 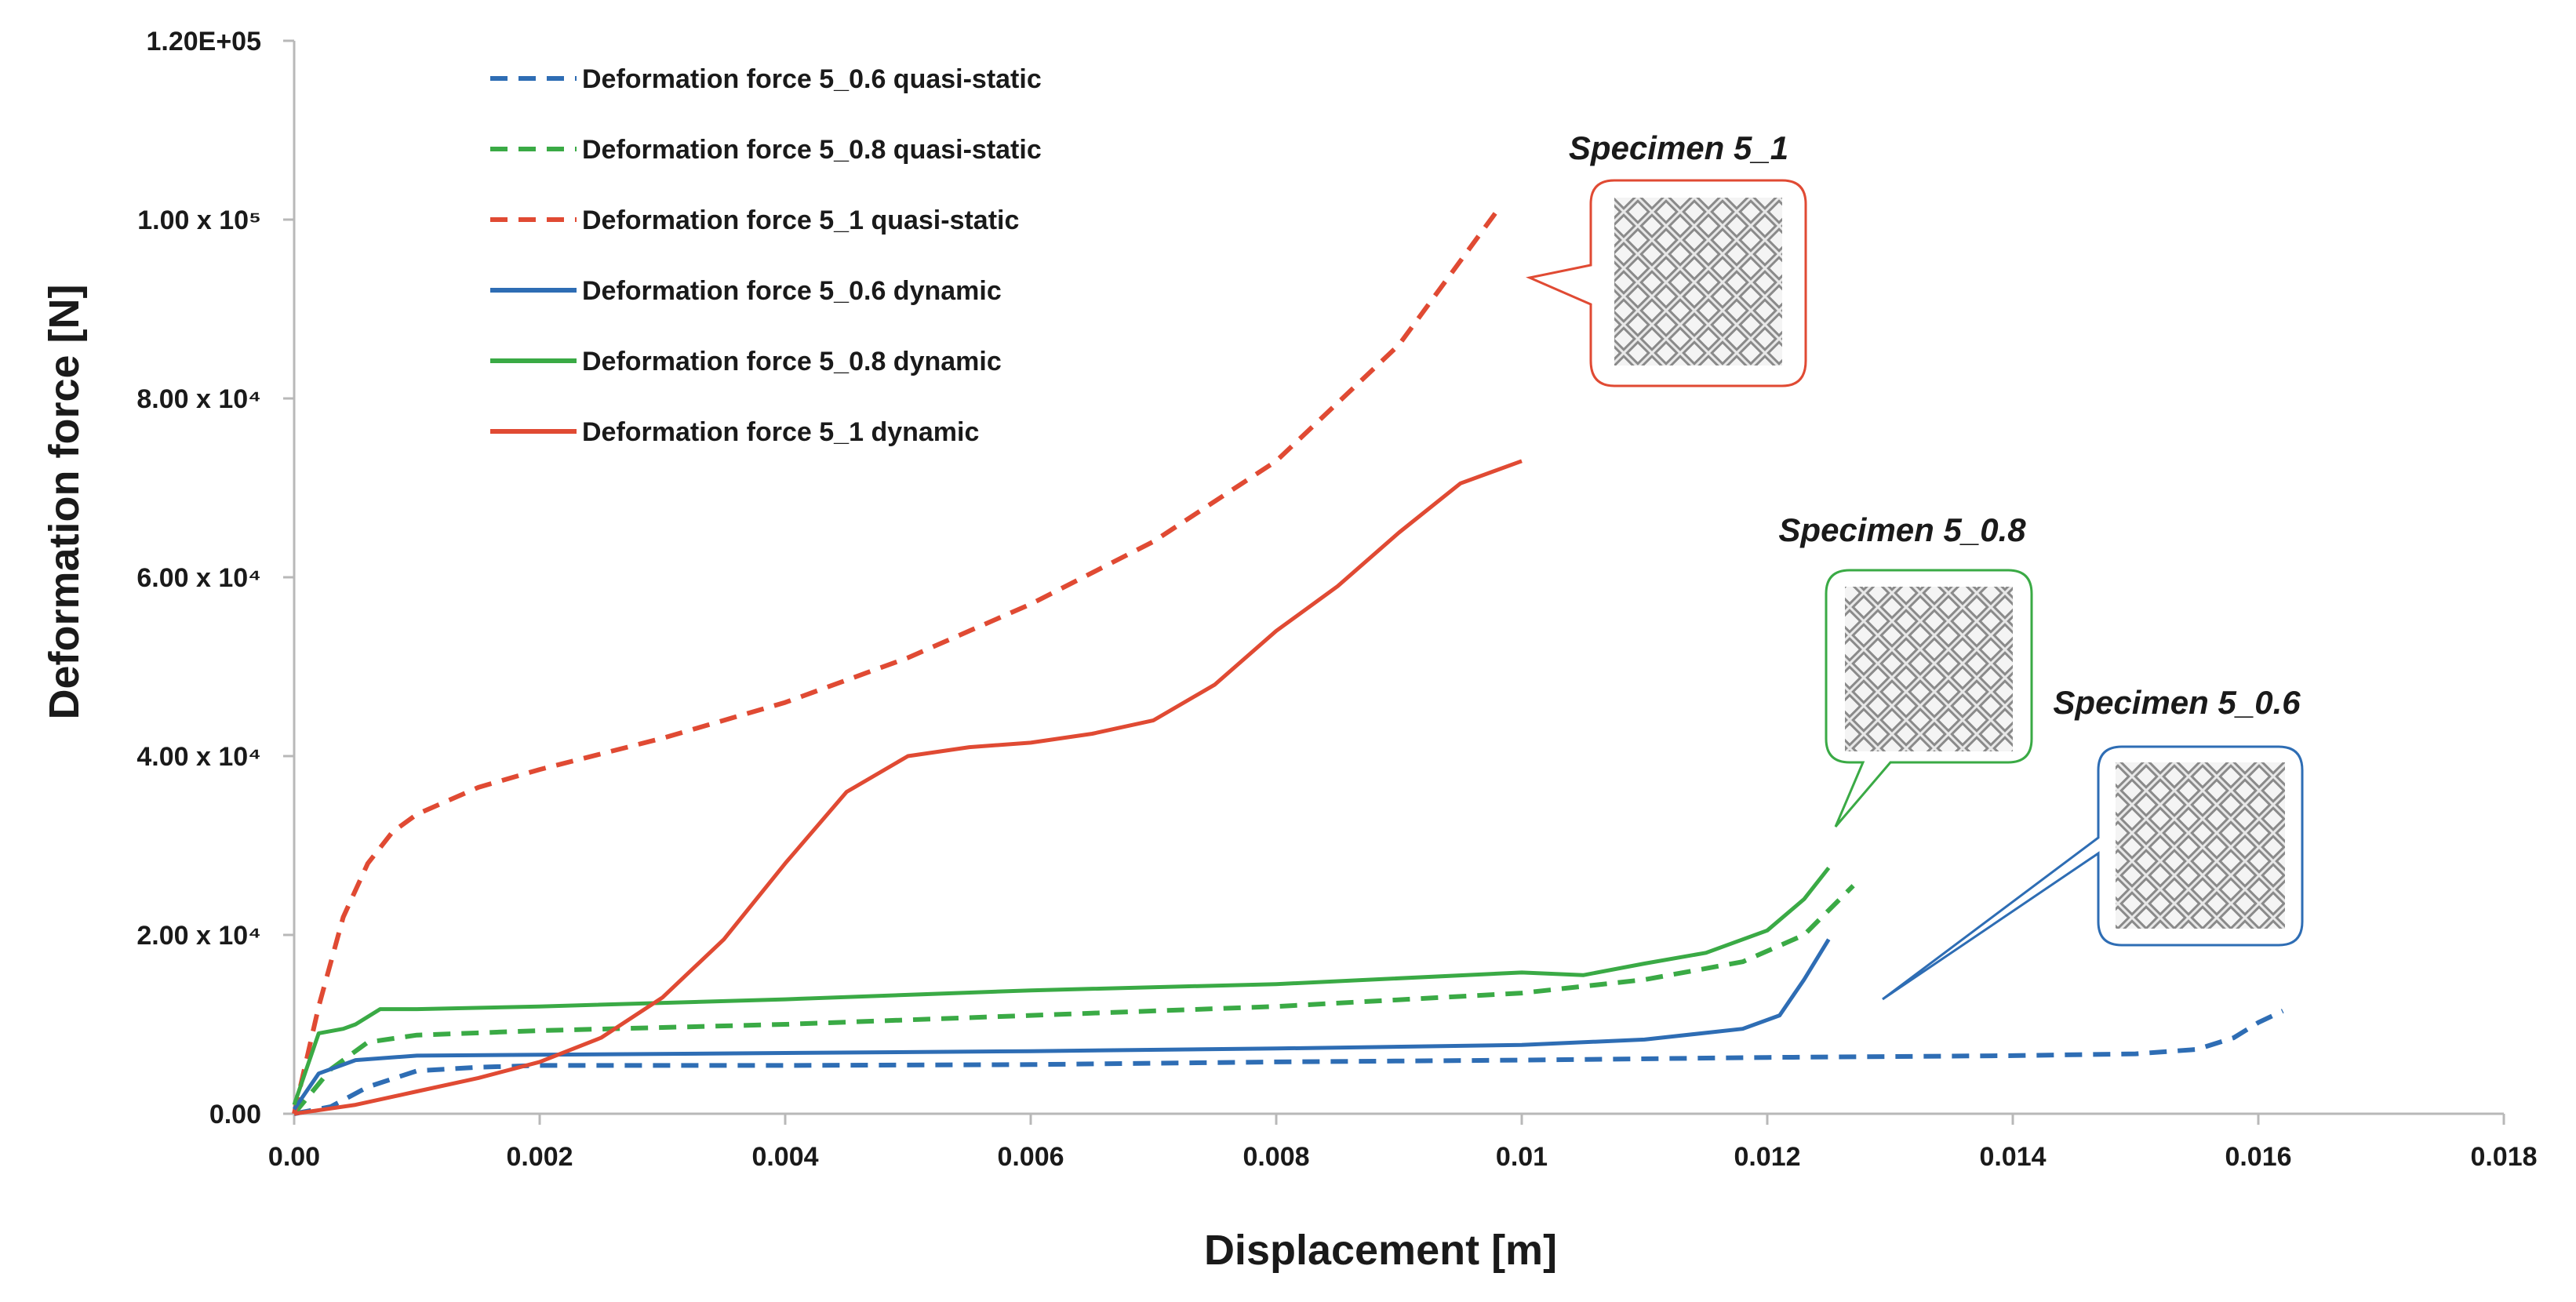 What do you see at coordinates (812, 150) in the screenshot?
I see `legend-label: Deformation force 5_0.8 quasi-static` at bounding box center [812, 150].